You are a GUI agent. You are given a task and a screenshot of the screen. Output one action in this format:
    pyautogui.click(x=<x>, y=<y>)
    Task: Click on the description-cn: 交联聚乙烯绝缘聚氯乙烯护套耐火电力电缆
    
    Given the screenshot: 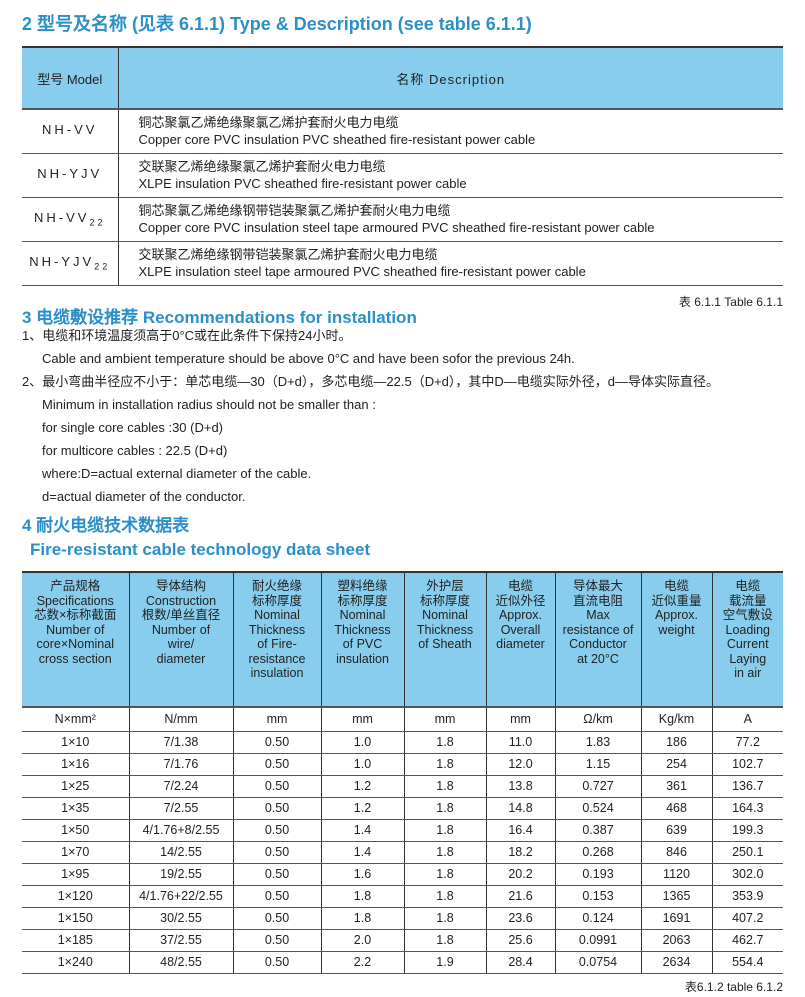 What is the action you would take?
    pyautogui.click(x=262, y=166)
    